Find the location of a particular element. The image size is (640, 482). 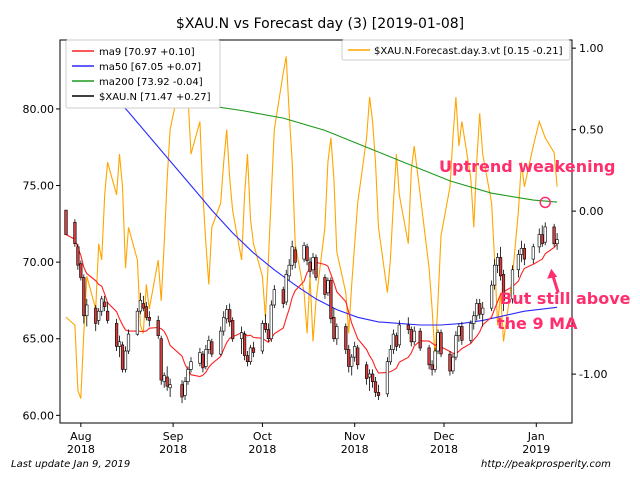

y-left-tick-label: 60.00 is located at coordinates (39, 415).